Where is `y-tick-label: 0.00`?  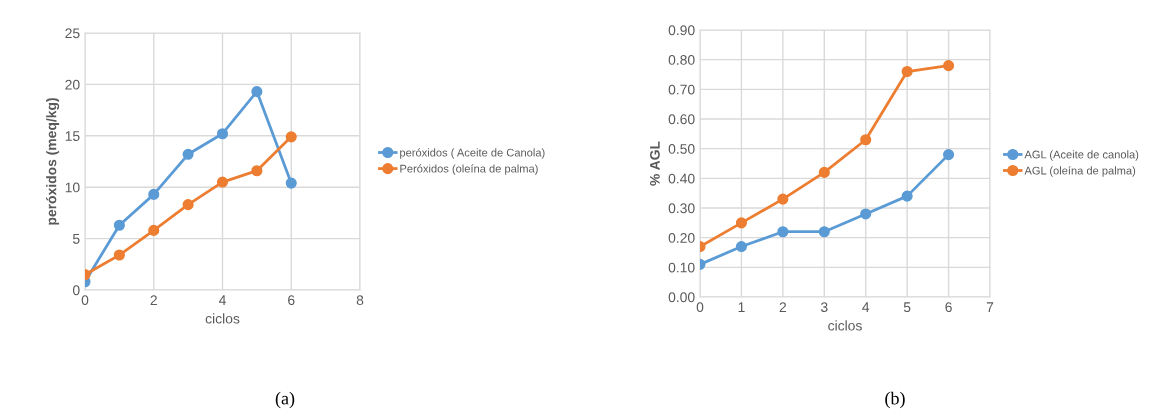 y-tick-label: 0.00 is located at coordinates (681, 297).